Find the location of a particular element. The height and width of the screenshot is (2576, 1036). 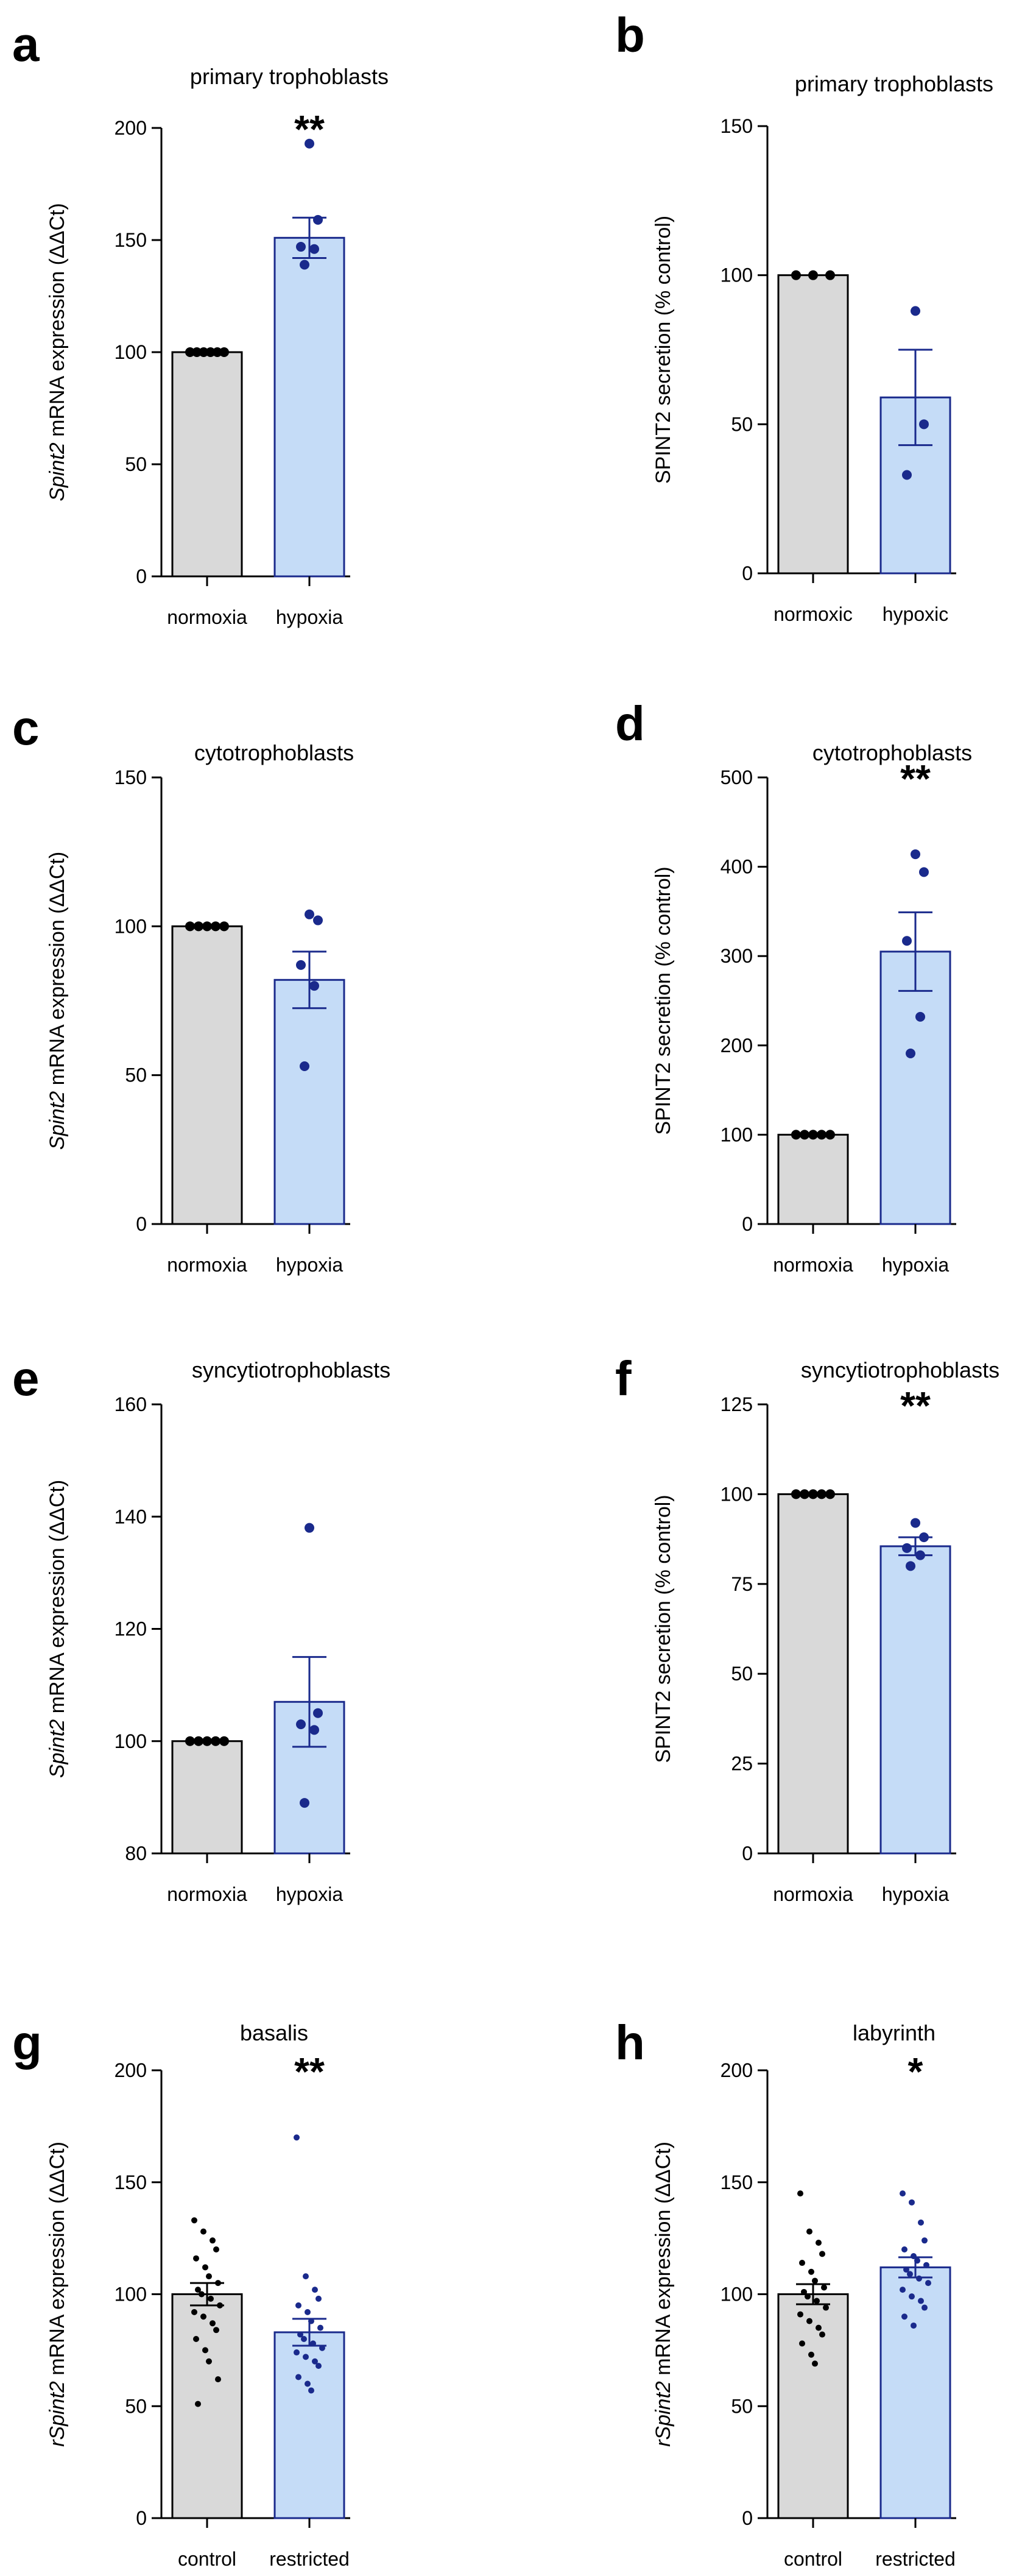

y-tick-label: 400 is located at coordinates (737, 867).